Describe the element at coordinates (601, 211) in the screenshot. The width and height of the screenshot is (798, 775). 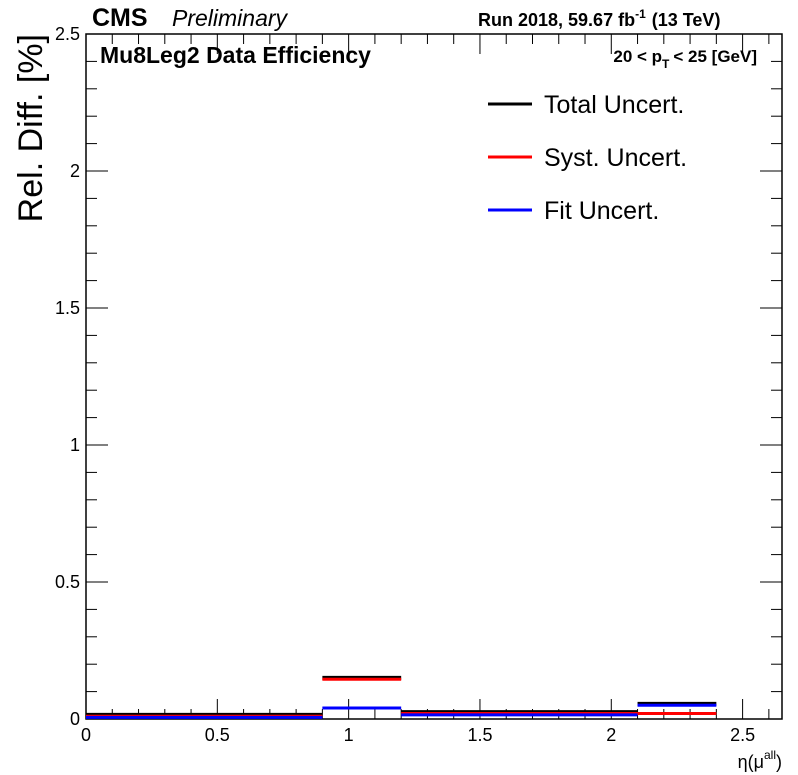
I see `legend-label: Fit Uncert.` at that location.